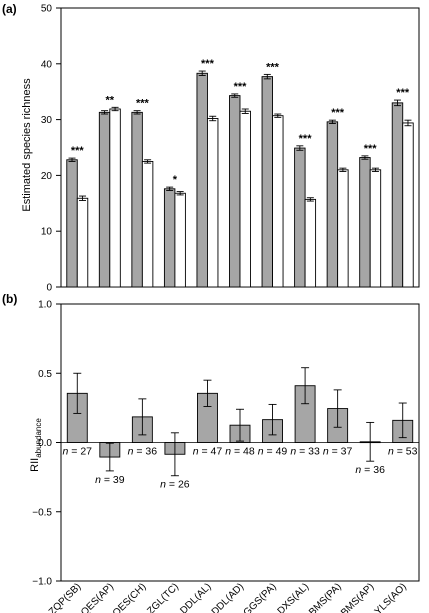 The height and width of the screenshot is (613, 429). Describe the element at coordinates (240, 452) in the screenshot. I see `panel-b-sample-size-label: n = 48` at that location.